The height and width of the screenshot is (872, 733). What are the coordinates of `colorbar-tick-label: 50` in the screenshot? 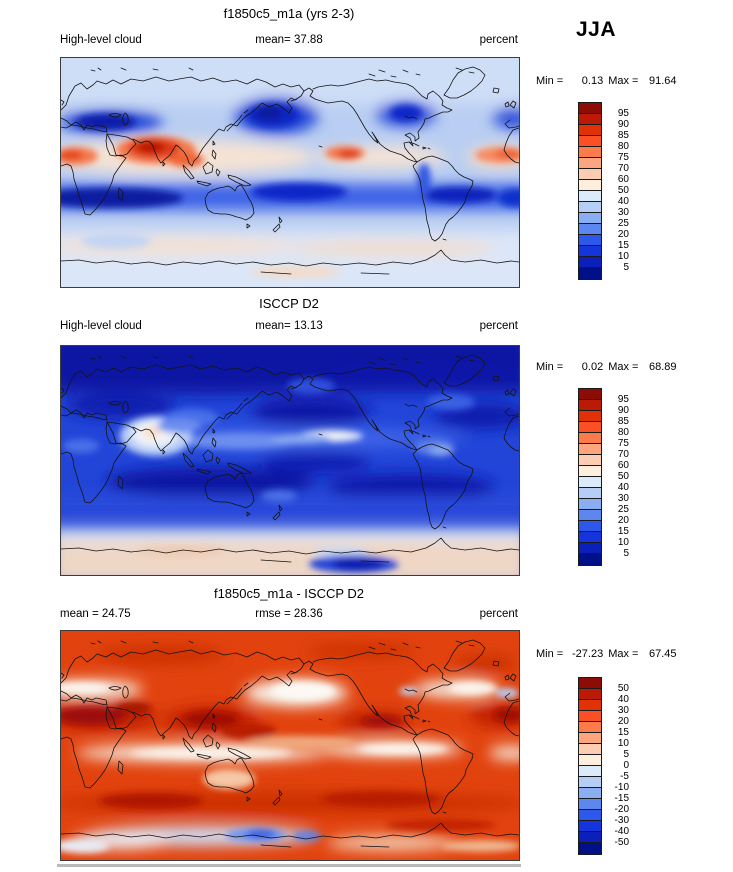 It's located at (623, 476).